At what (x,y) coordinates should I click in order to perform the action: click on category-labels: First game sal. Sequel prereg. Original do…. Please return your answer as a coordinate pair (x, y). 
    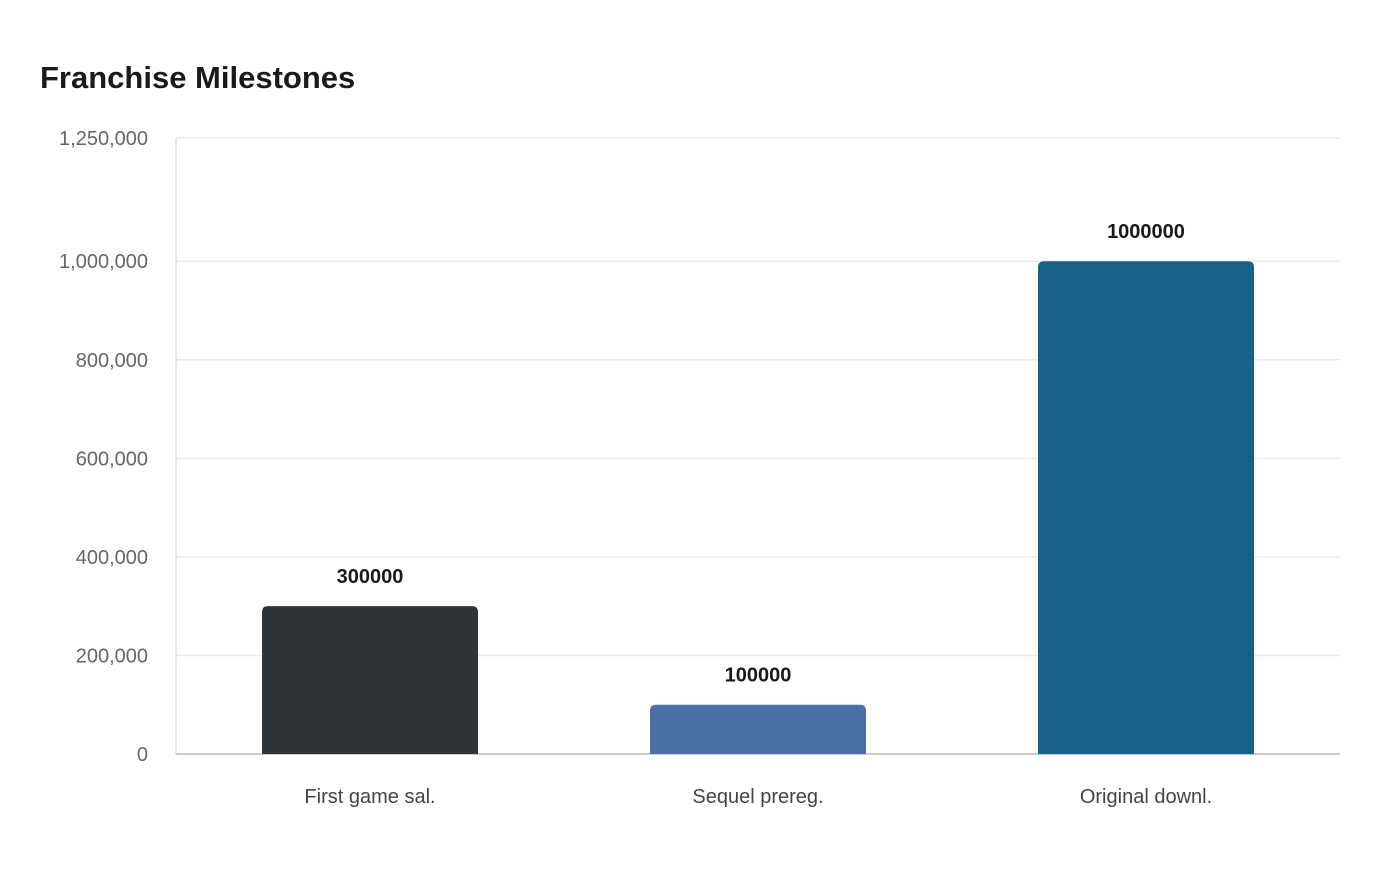
    Looking at the image, I should click on (758, 797).